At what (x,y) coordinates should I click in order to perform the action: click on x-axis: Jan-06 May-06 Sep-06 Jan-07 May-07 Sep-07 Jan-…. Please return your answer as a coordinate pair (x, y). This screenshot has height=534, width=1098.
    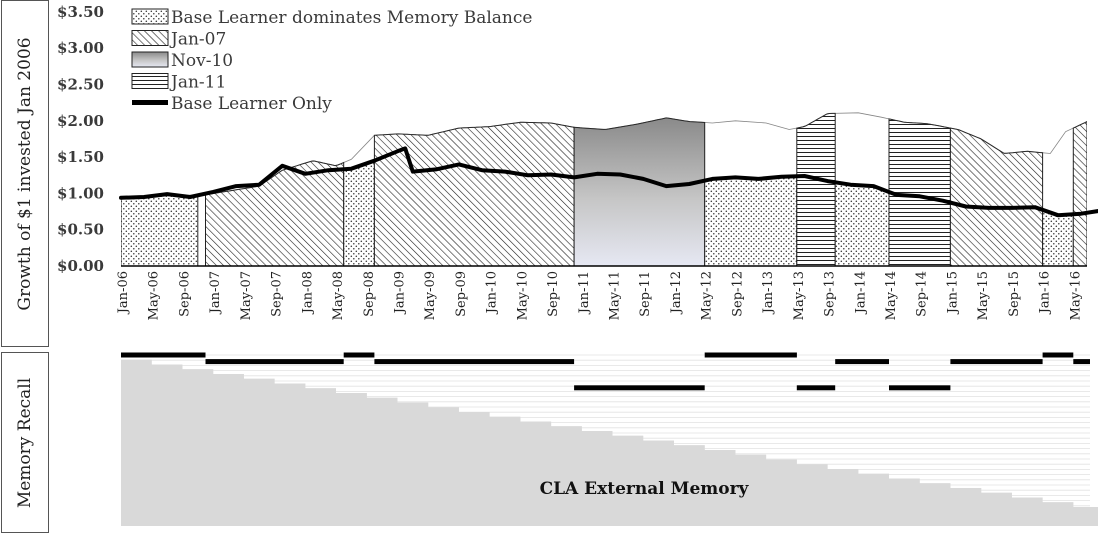
    Looking at the image, I should click on (599, 295).